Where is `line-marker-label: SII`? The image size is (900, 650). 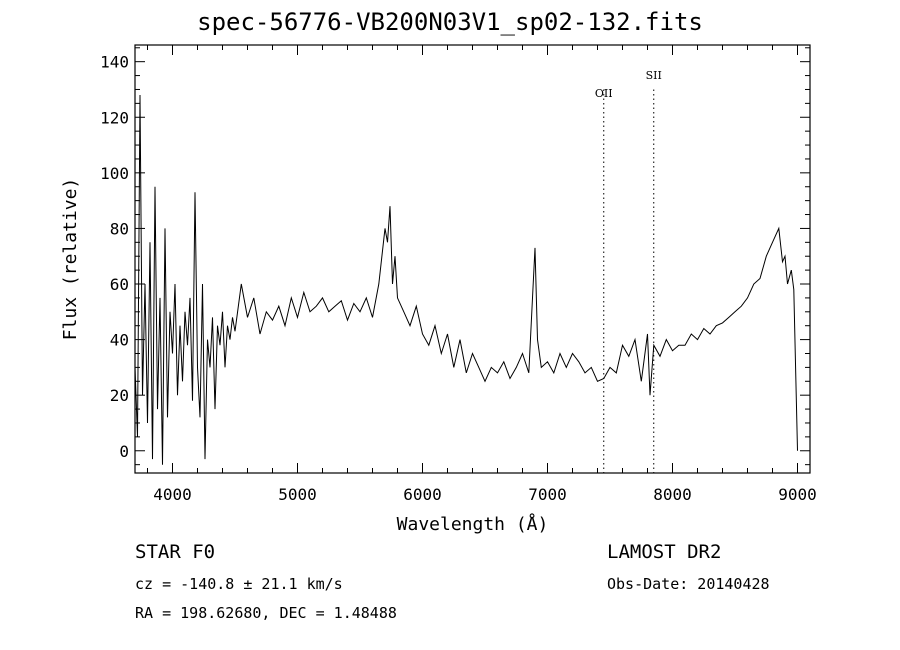 line-marker-label: SII is located at coordinates (654, 75).